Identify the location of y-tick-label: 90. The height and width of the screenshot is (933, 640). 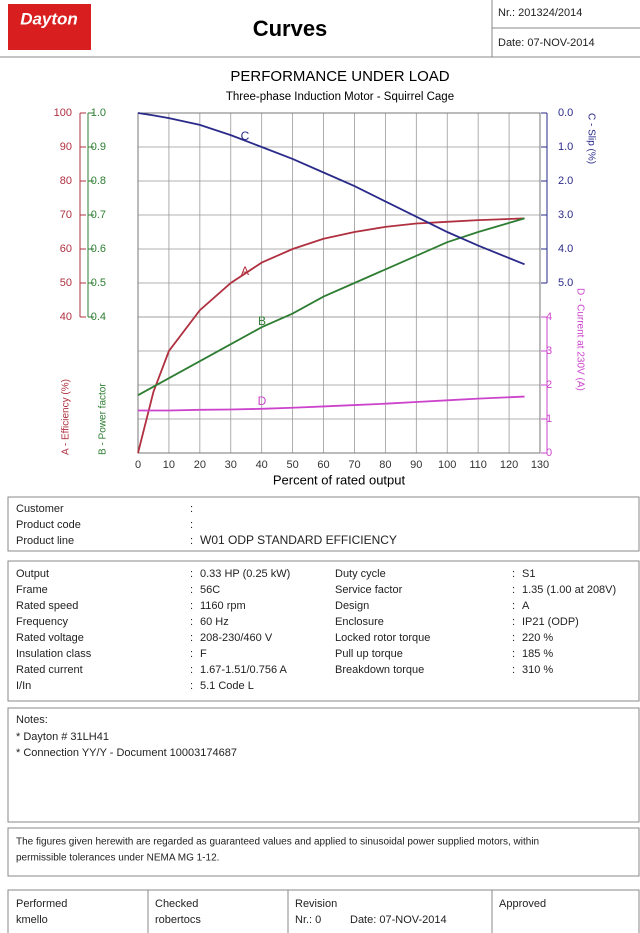
(66, 147).